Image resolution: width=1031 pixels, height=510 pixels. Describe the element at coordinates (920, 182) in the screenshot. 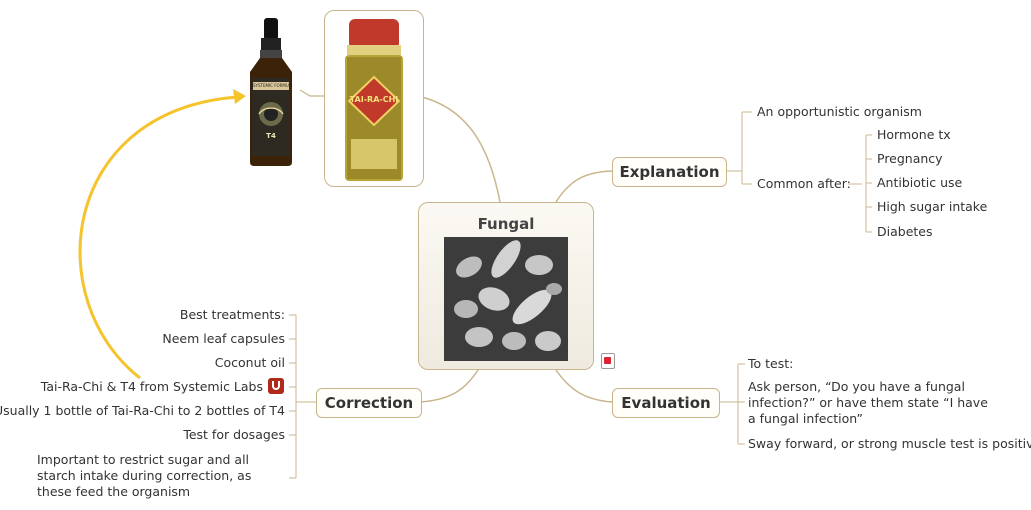

I see `common-after-antibiotic: Antibiotic use` at that location.